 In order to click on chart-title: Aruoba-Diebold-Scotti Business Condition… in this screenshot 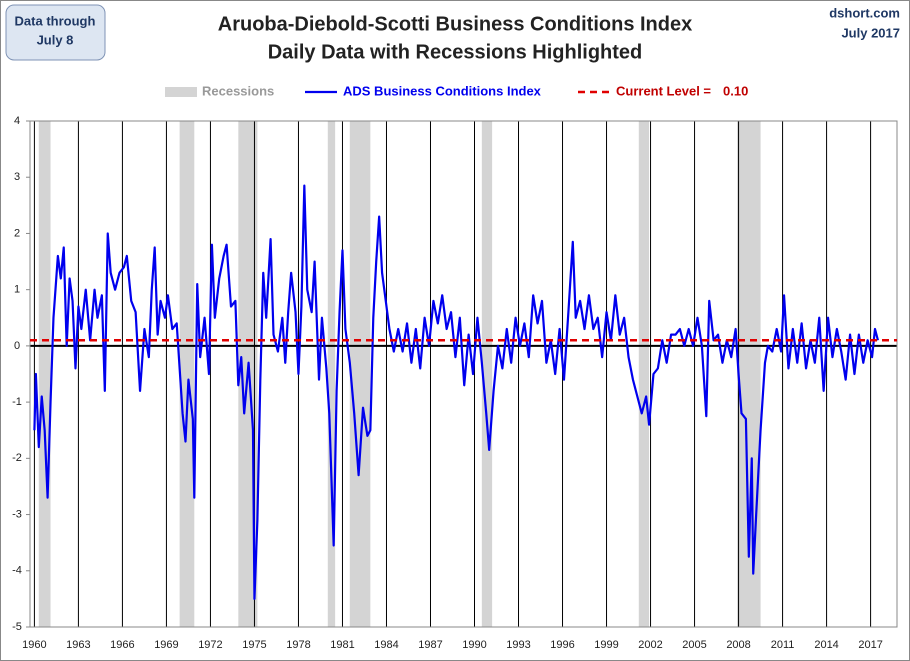, I will do `click(455, 24)`.